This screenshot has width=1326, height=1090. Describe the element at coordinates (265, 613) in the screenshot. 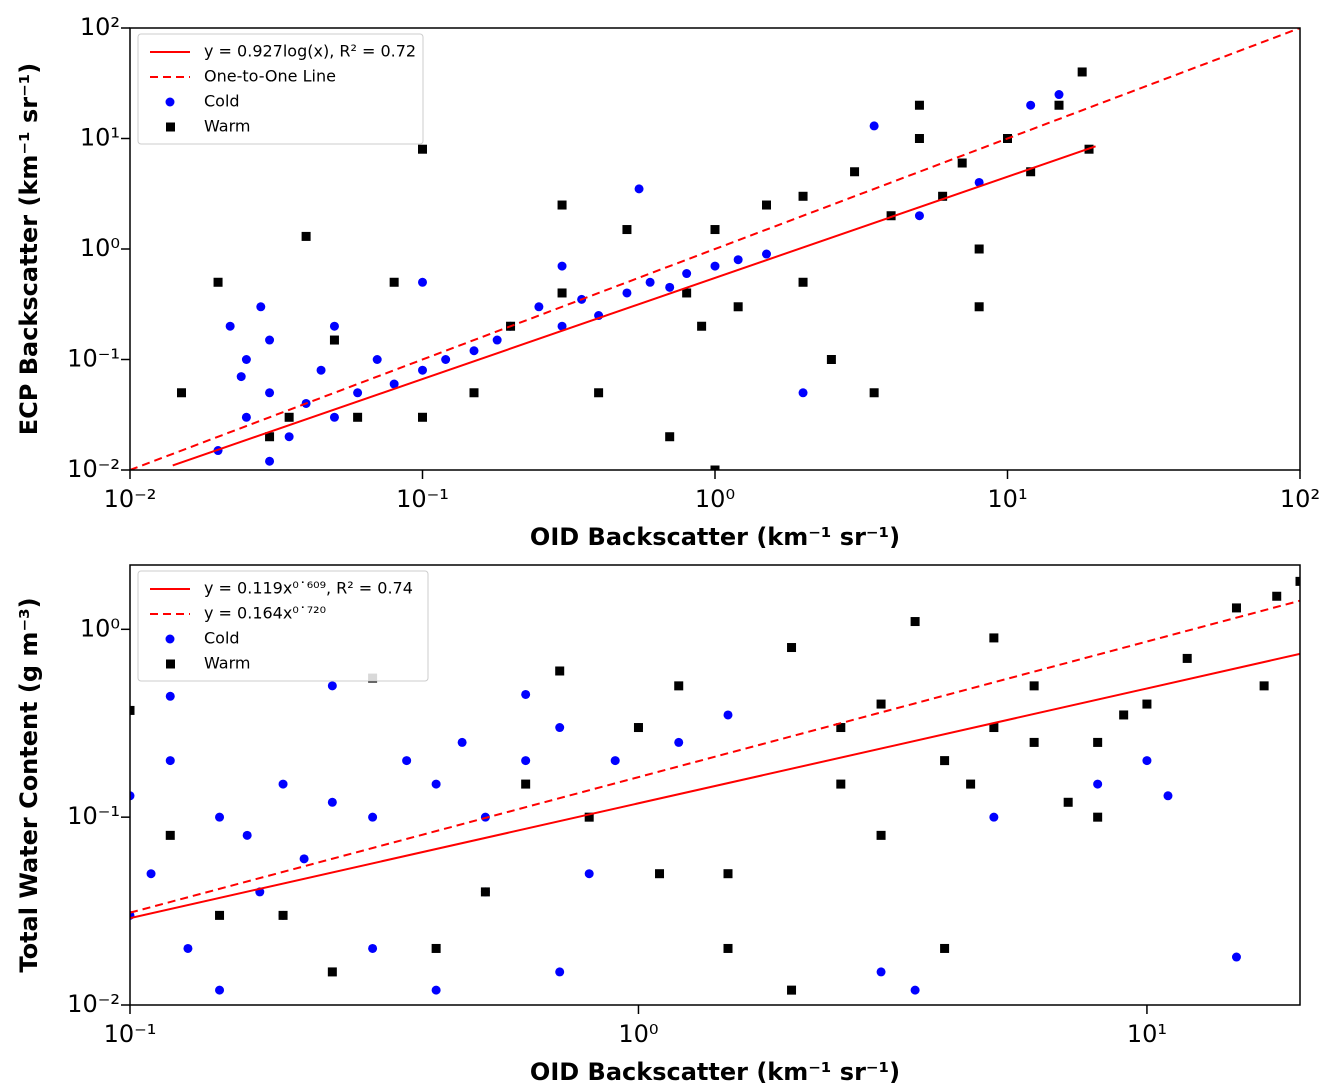

I see `legend-label: y = 0.164x⁰˙⁷²⁰` at that location.